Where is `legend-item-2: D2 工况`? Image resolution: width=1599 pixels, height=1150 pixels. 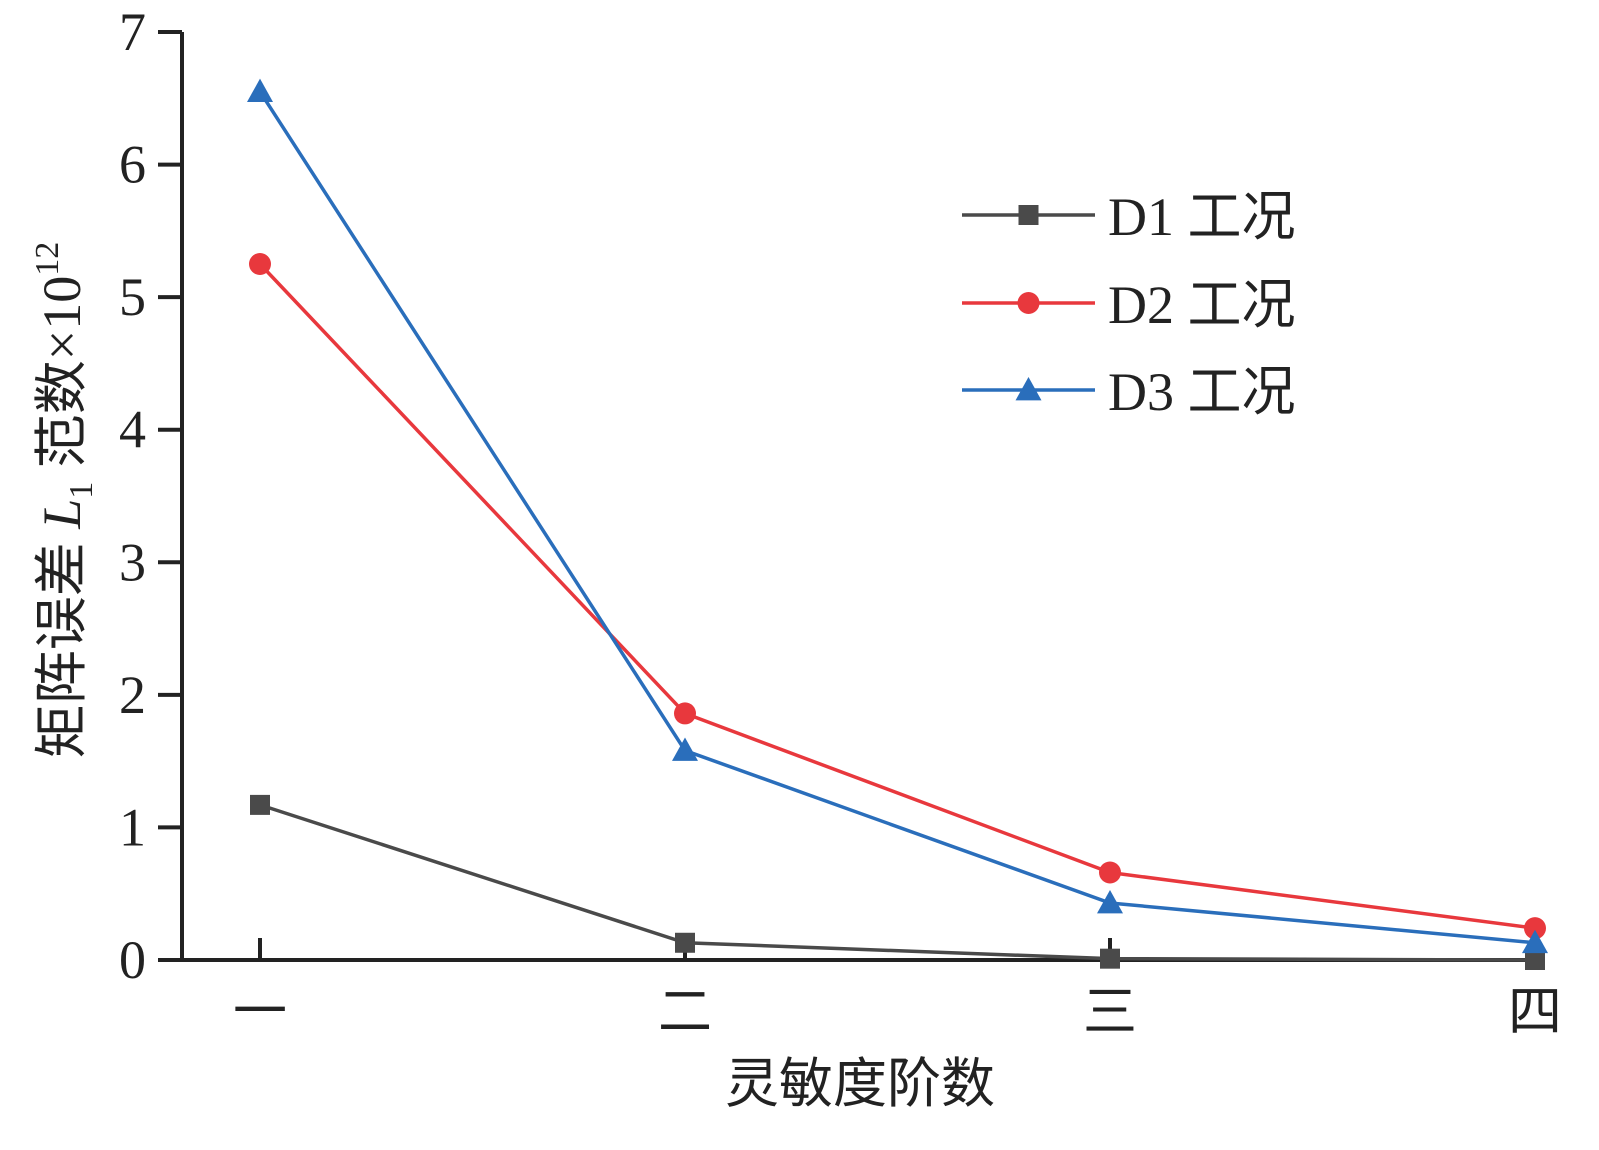 legend-item-2: D2 工况 is located at coordinates (1129, 305).